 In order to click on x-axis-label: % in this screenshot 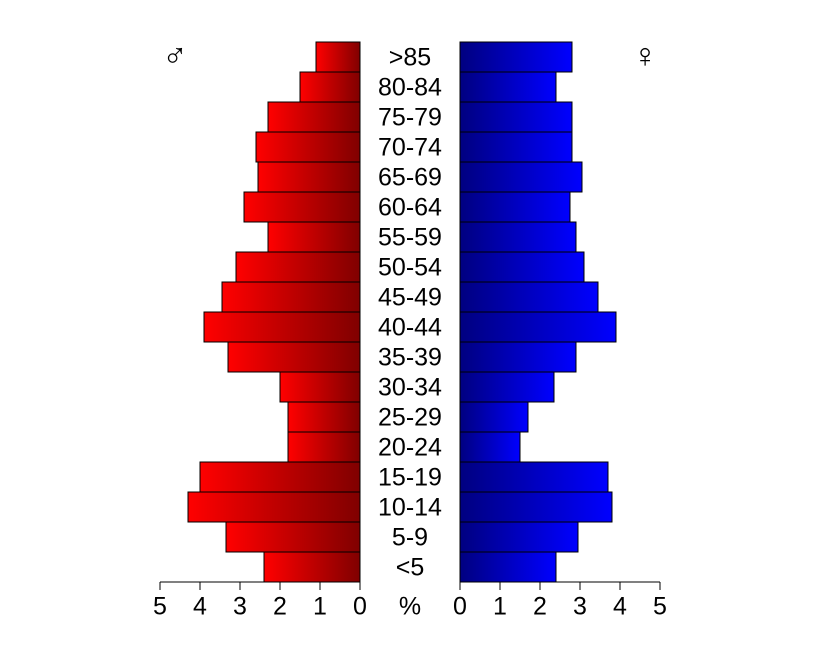, I will do `click(410, 607)`.